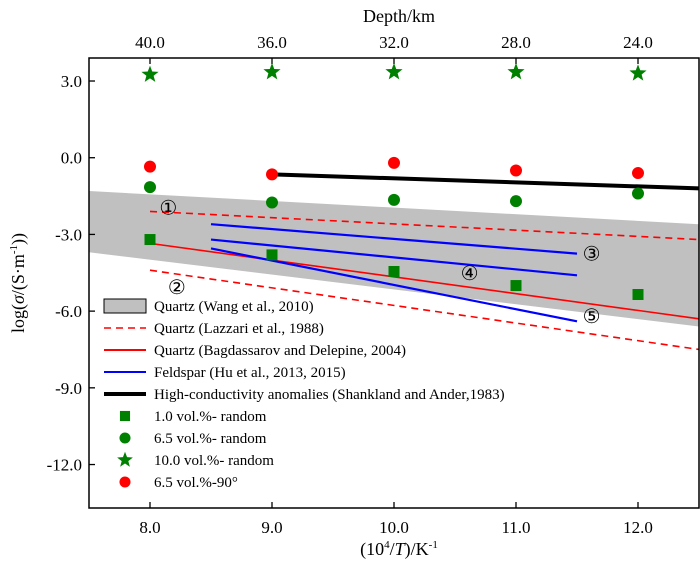  I want to click on x-tick-label-2: 9.0, so click(271, 527).